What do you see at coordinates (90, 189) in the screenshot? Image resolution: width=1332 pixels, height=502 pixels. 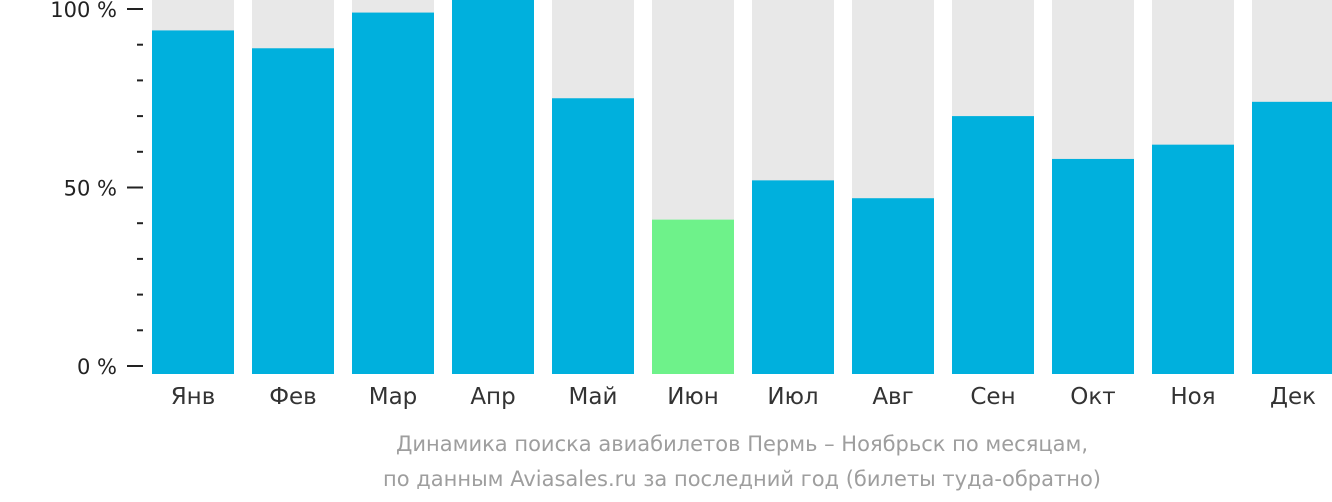 I see `y-tick-label: 50 %` at bounding box center [90, 189].